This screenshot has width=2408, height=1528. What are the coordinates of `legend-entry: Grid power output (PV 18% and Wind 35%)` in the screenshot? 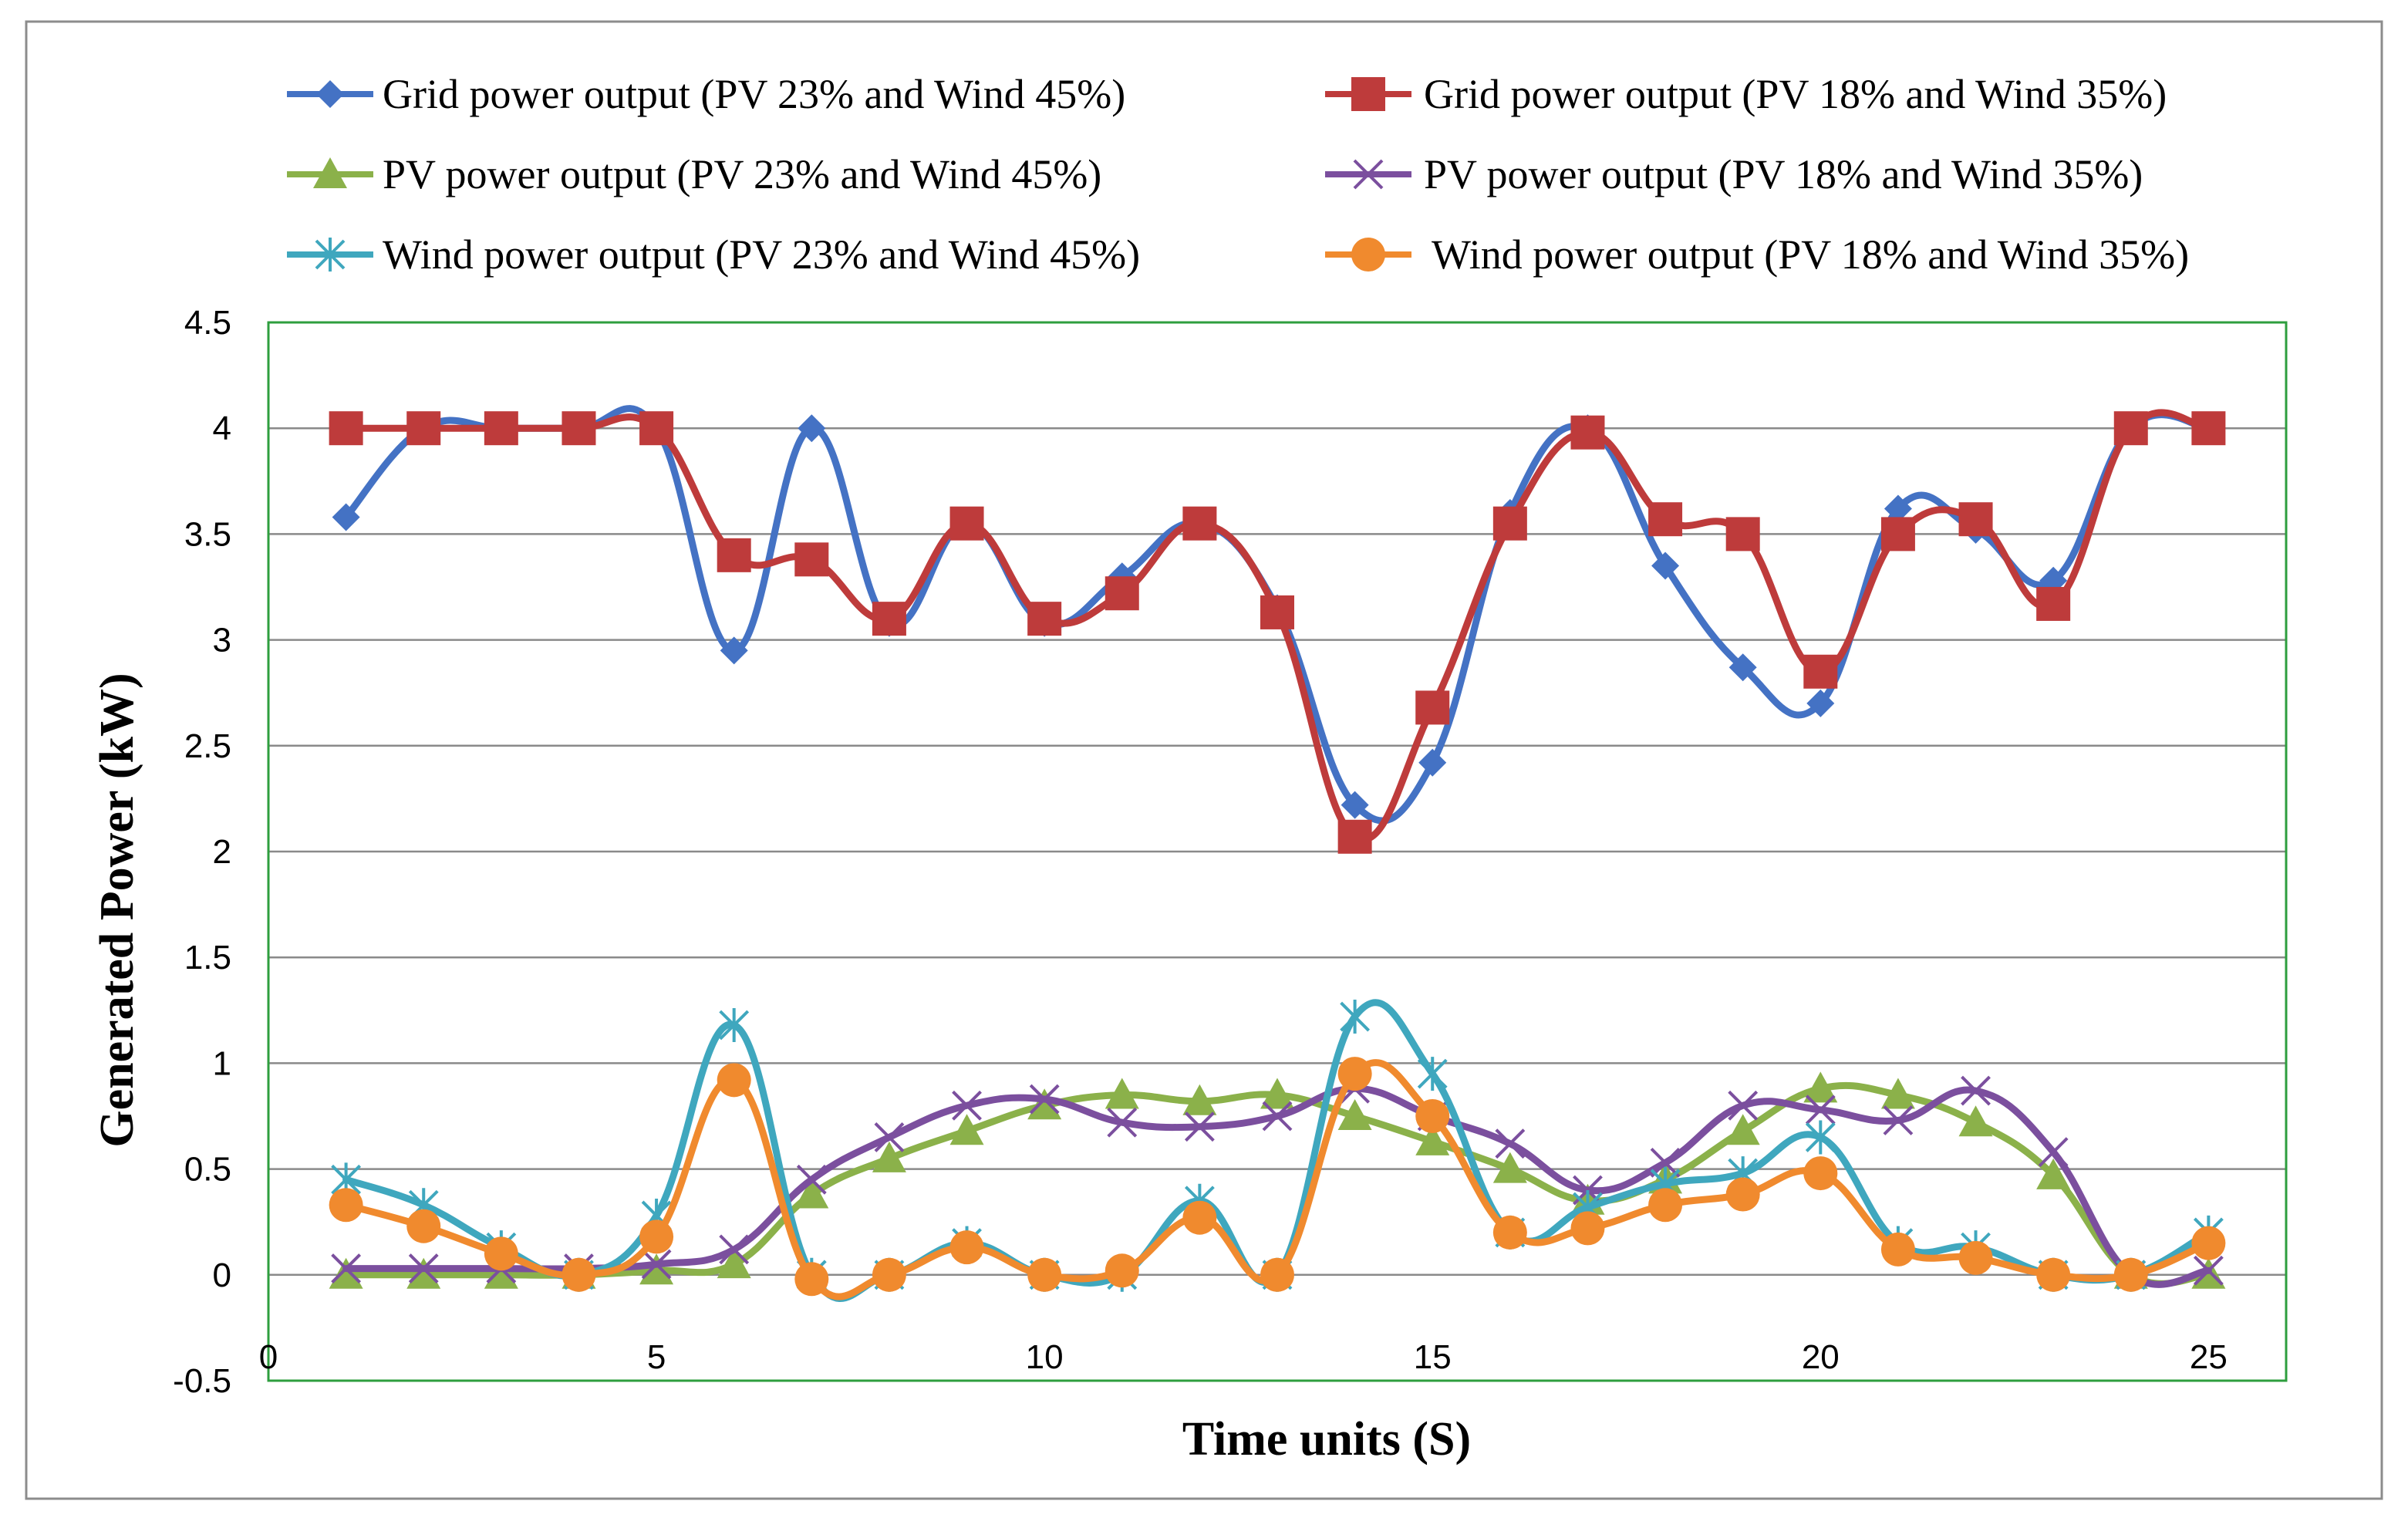 It's located at (1746, 94).